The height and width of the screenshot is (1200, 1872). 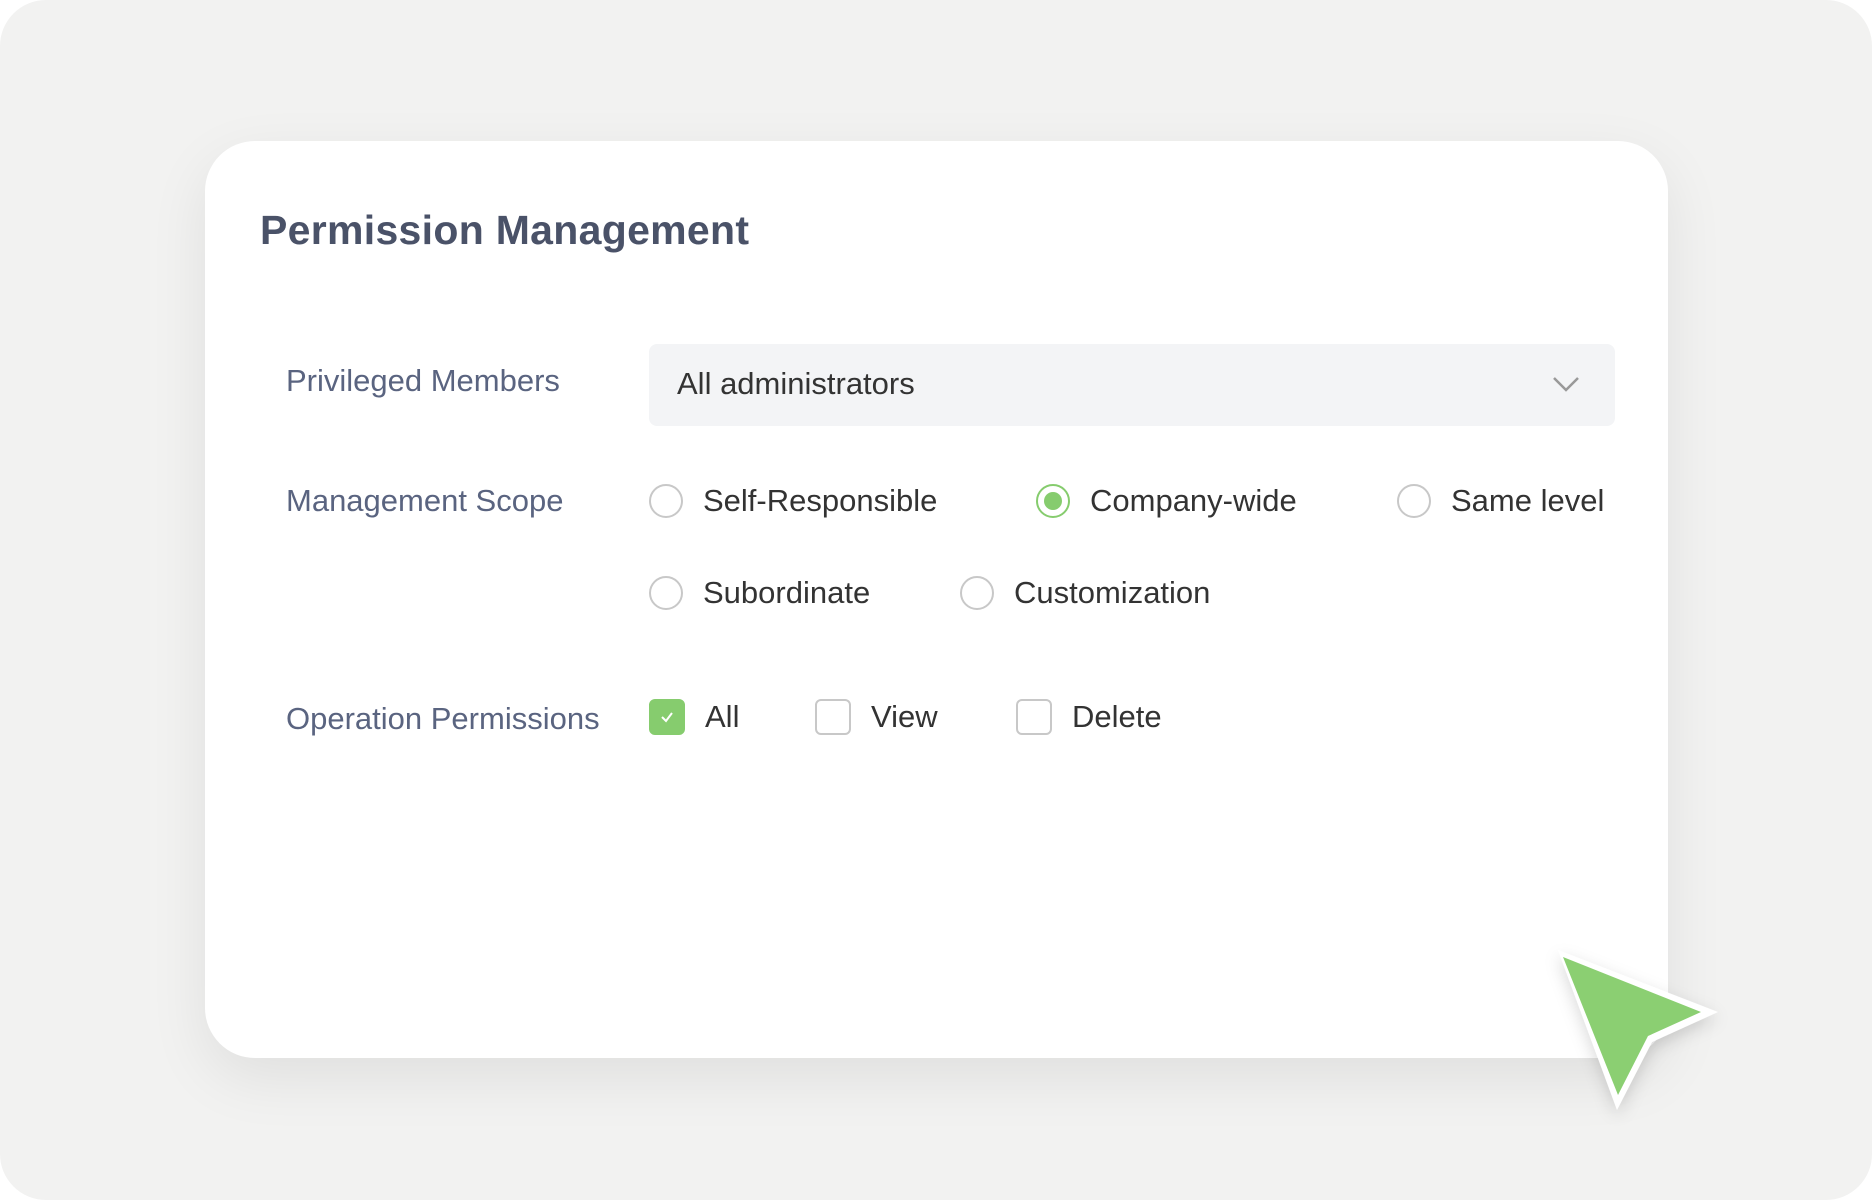 What do you see at coordinates (904, 716) in the screenshot?
I see `checkbox-label: View` at bounding box center [904, 716].